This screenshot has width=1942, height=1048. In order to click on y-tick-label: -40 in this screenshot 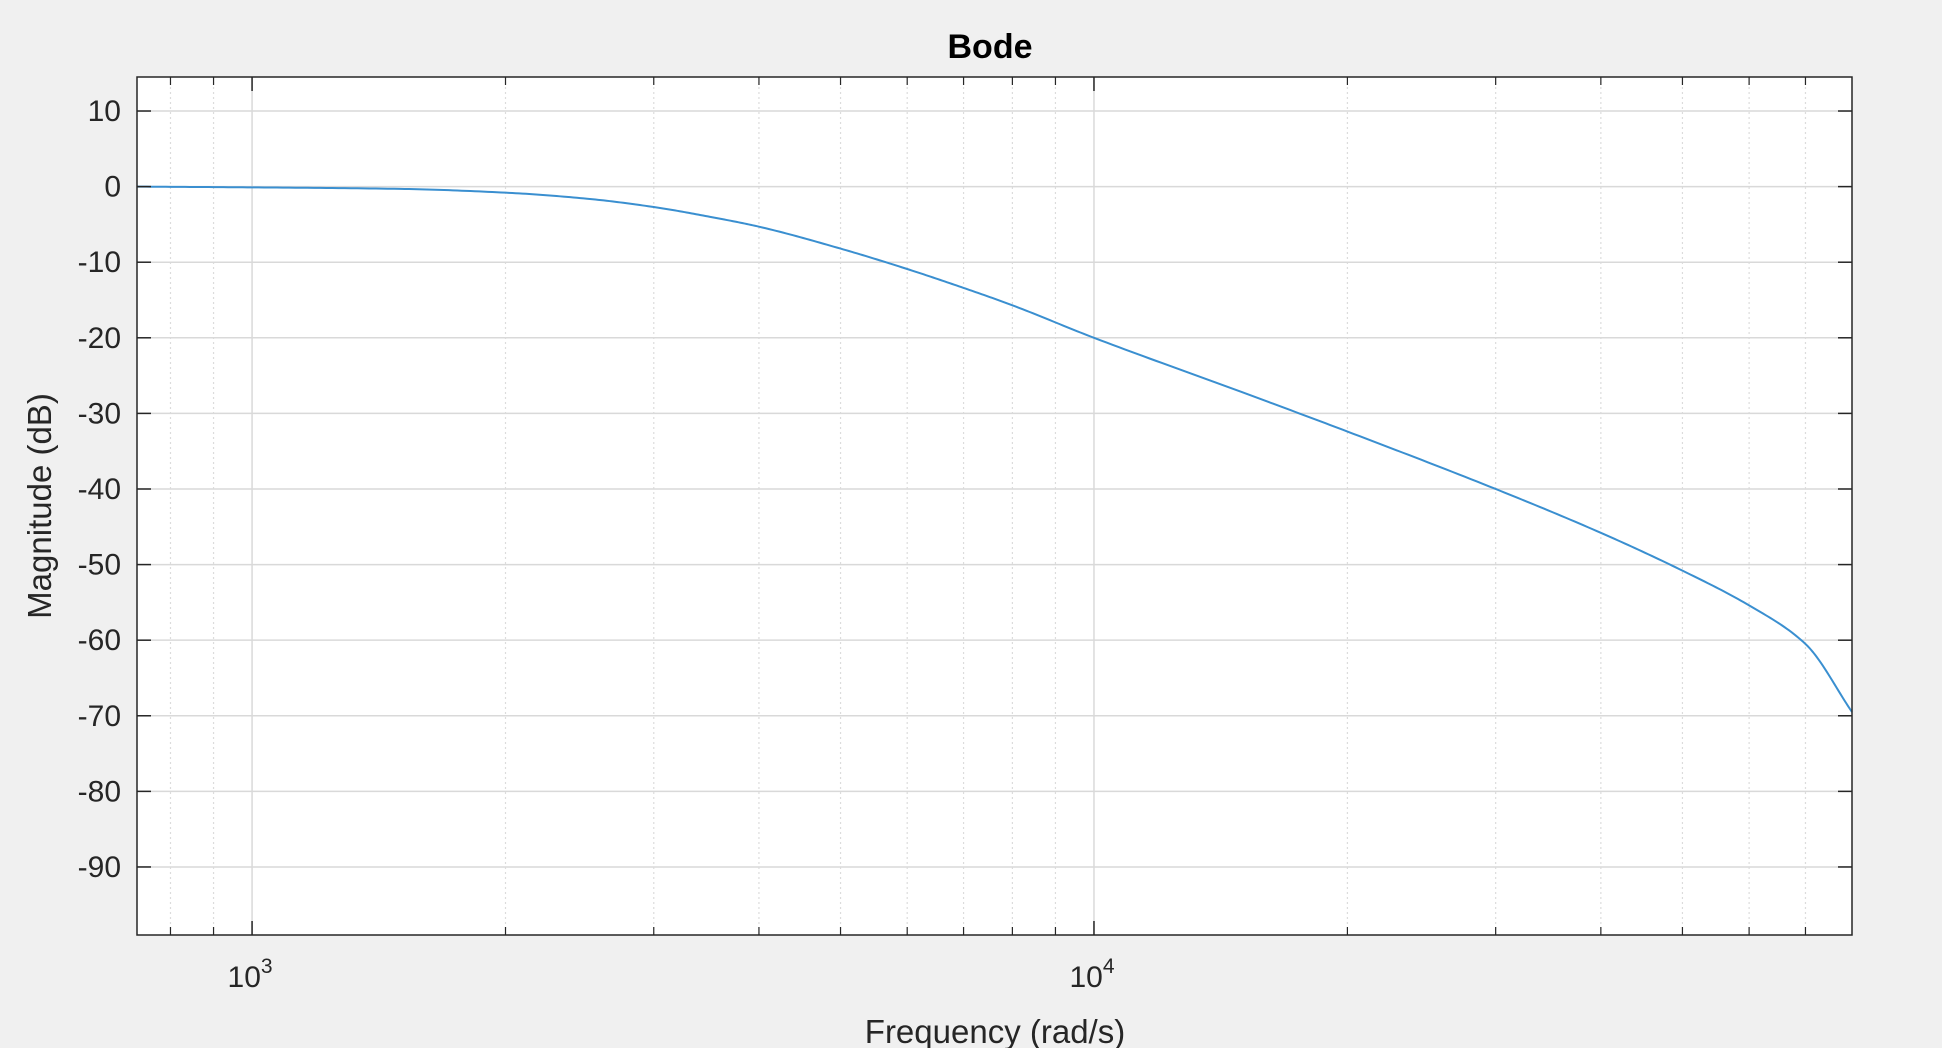, I will do `click(99, 489)`.